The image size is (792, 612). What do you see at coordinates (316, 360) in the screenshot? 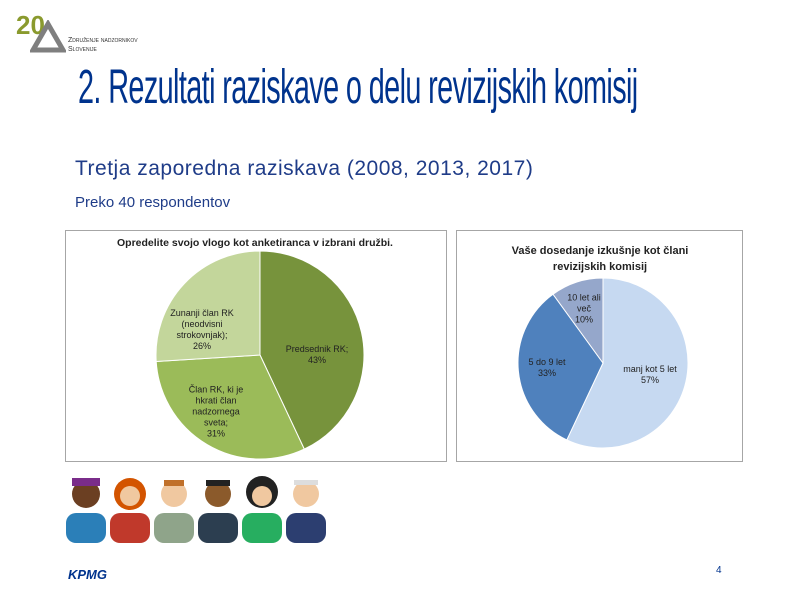
I see `slice-value: 43%` at bounding box center [316, 360].